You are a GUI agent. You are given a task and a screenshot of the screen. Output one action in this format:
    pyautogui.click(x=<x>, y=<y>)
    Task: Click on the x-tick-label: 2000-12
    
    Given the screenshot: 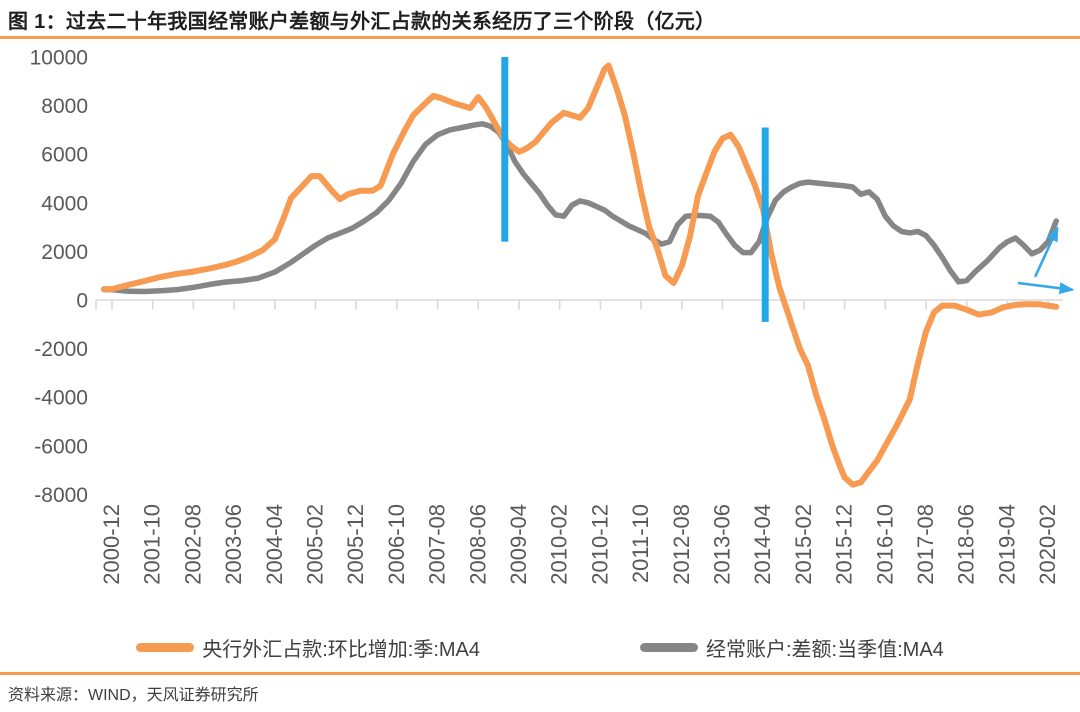 What is the action you would take?
    pyautogui.click(x=111, y=544)
    